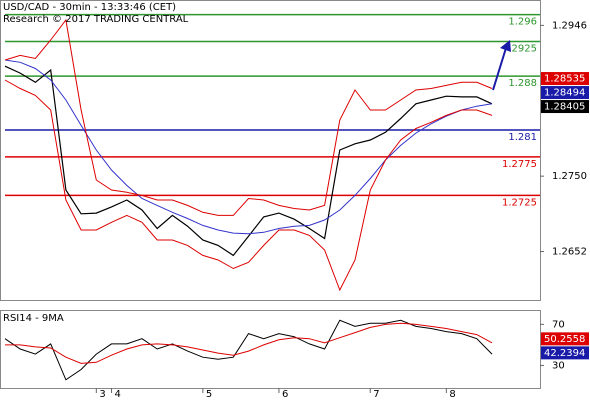 The width and height of the screenshot is (590, 400). I want to click on forecast-arrowhead, so click(505, 46).